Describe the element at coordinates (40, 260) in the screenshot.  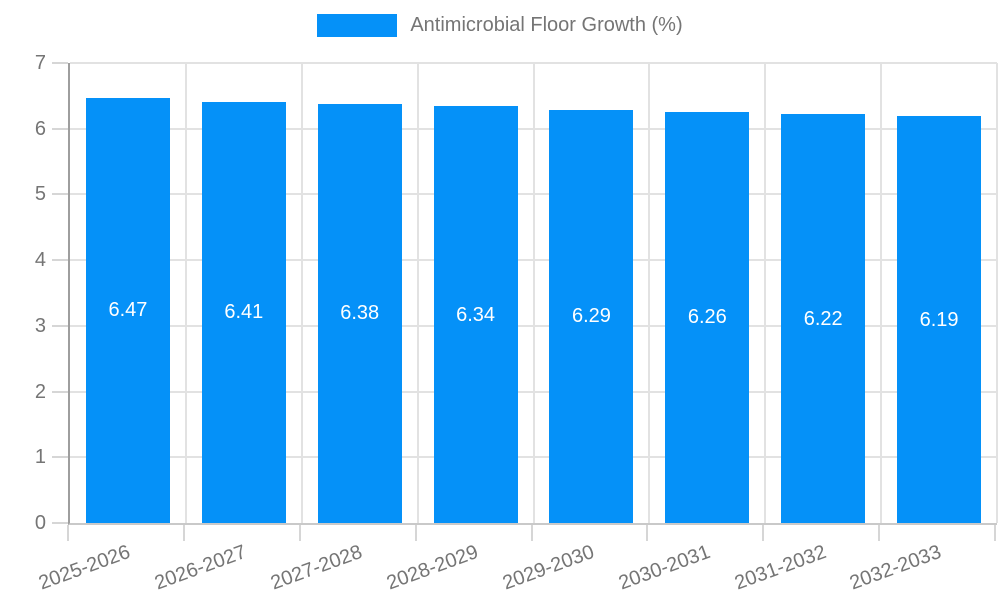
I see `y-tick-label: 4` at that location.